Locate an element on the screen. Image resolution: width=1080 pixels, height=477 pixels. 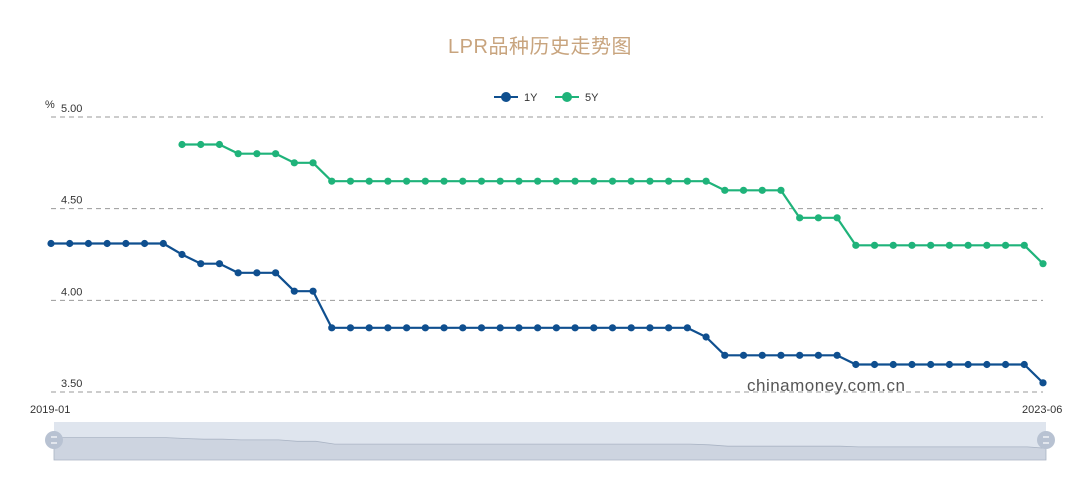
legend-item-1y: 1Y is located at coordinates (516, 98).